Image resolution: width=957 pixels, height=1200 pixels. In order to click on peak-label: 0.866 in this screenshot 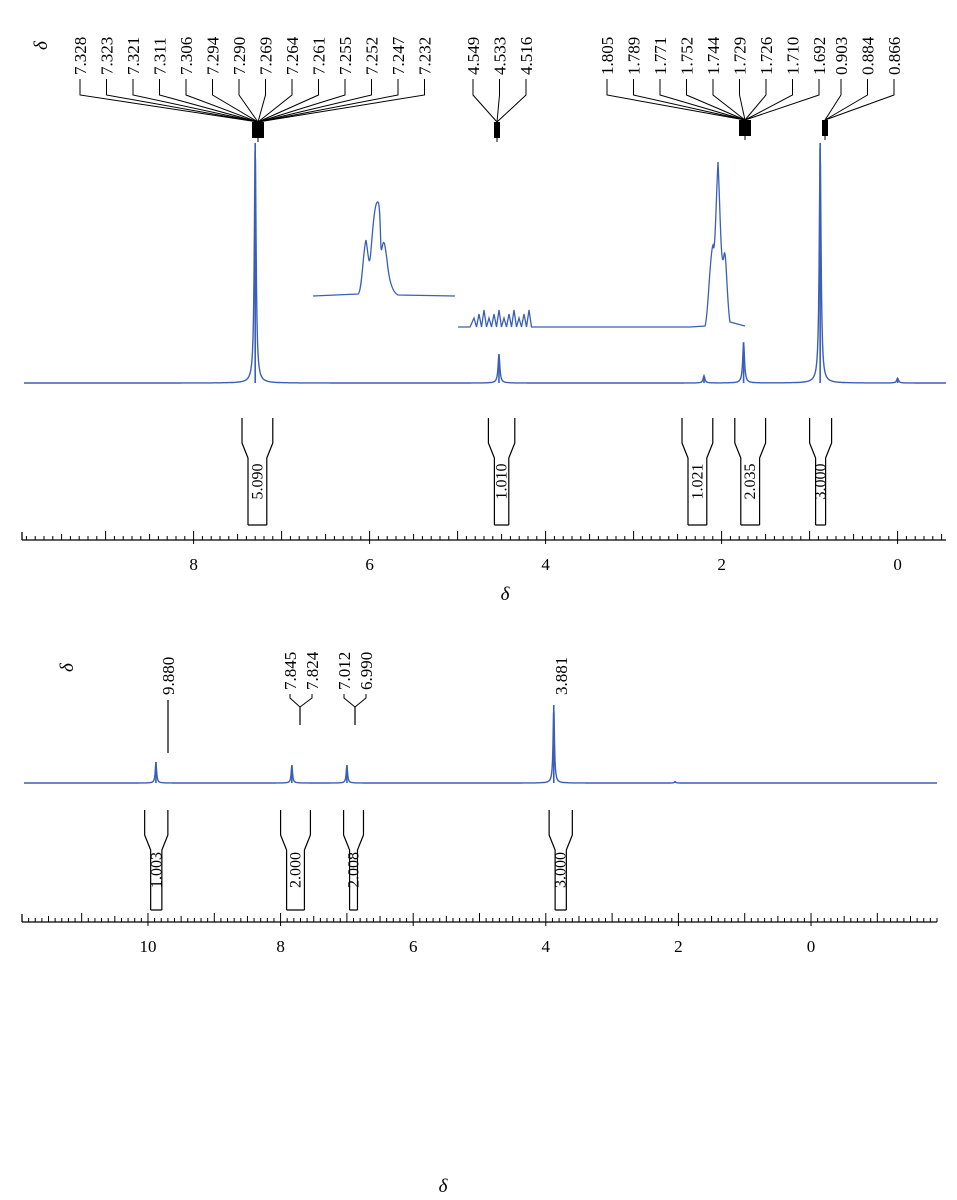, I will do `click(894, 56)`.